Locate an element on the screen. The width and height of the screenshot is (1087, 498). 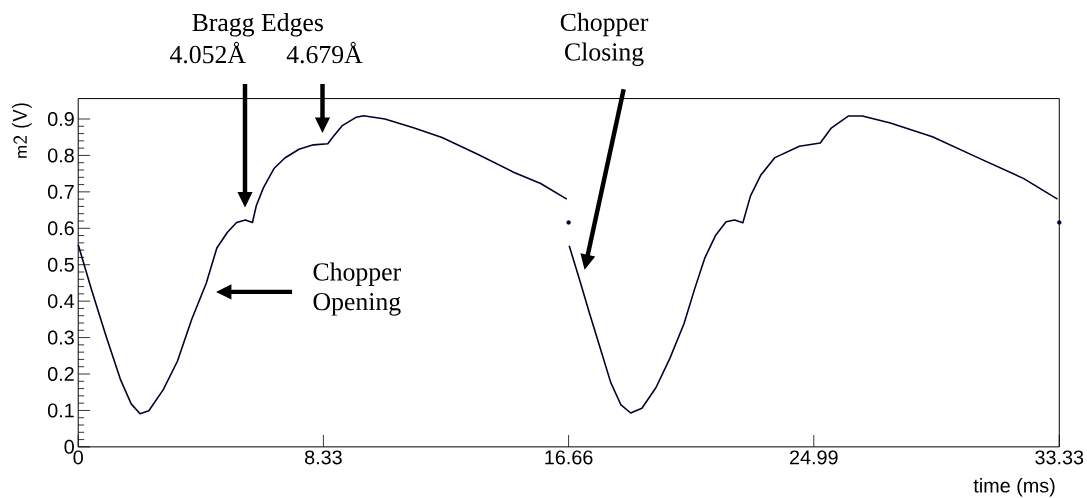
y-tick-label: 0.3 is located at coordinates (60, 337).